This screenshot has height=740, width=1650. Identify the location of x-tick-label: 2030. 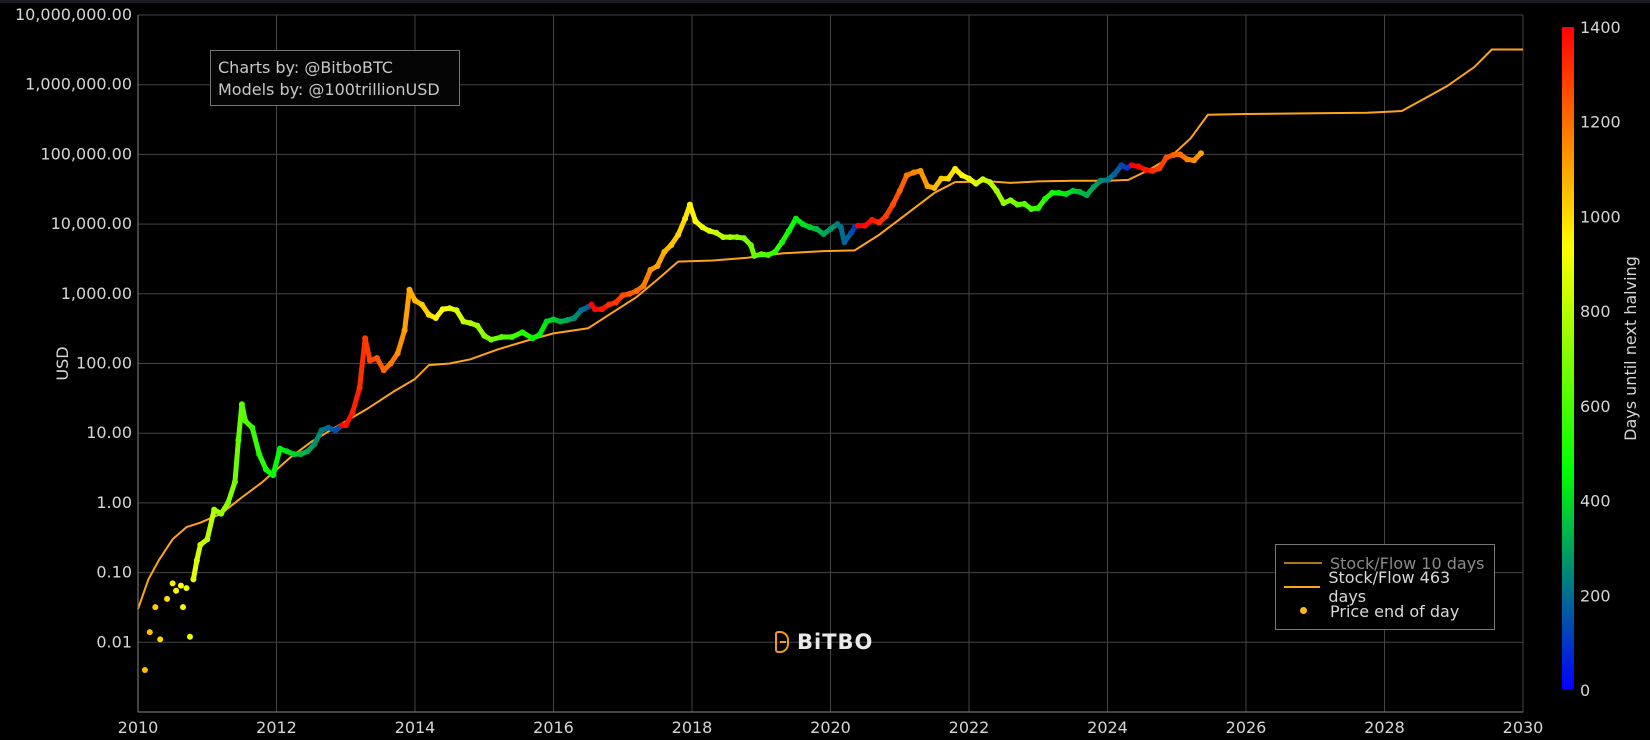
(1523, 727).